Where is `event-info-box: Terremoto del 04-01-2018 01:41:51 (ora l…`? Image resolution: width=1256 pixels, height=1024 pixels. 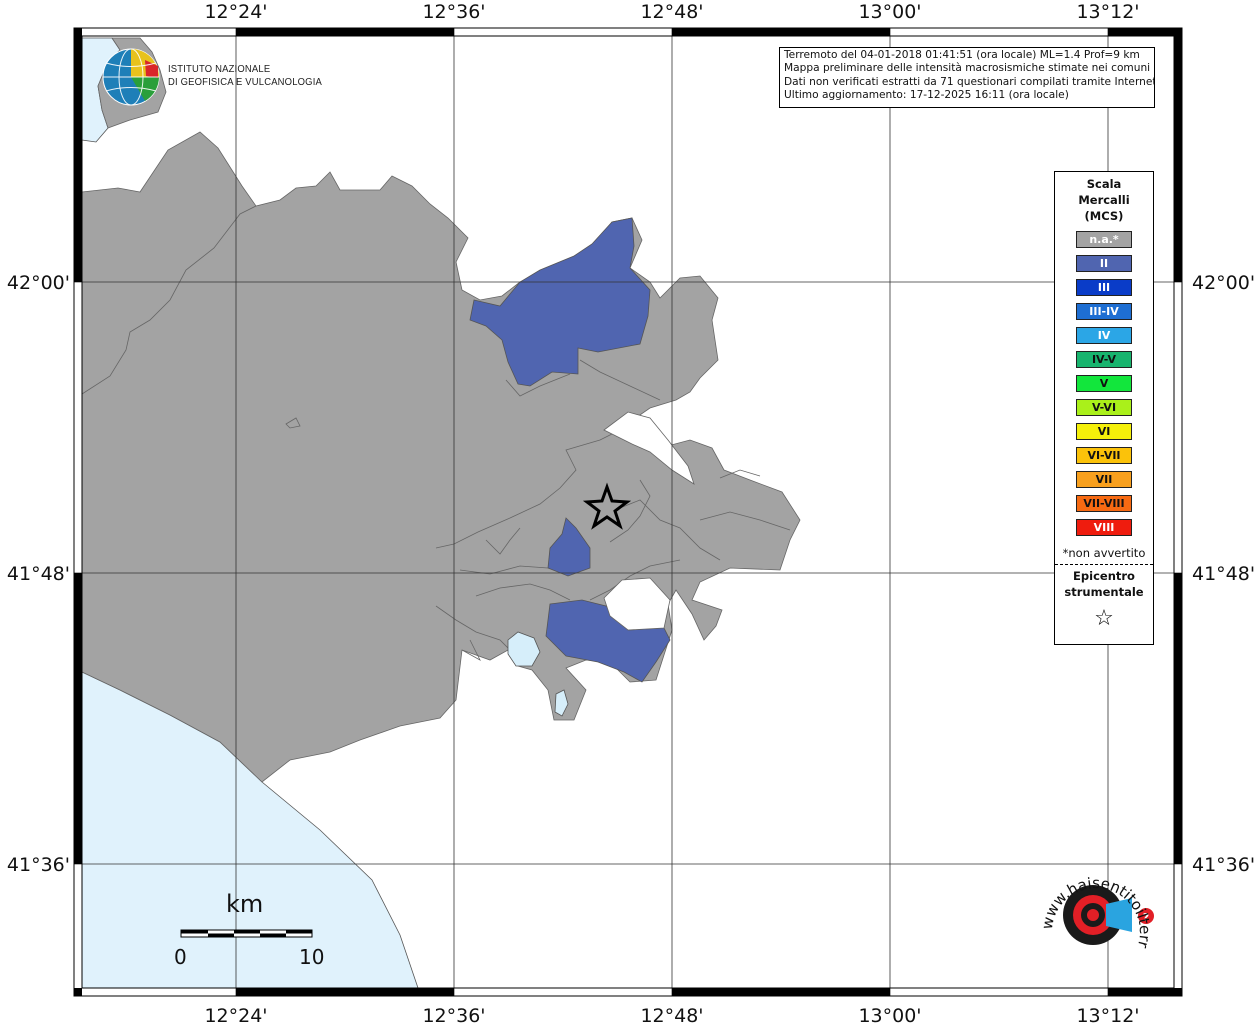 event-info-box: Terremoto del 04-01-2018 01:41:51 (ora l… is located at coordinates (967, 77).